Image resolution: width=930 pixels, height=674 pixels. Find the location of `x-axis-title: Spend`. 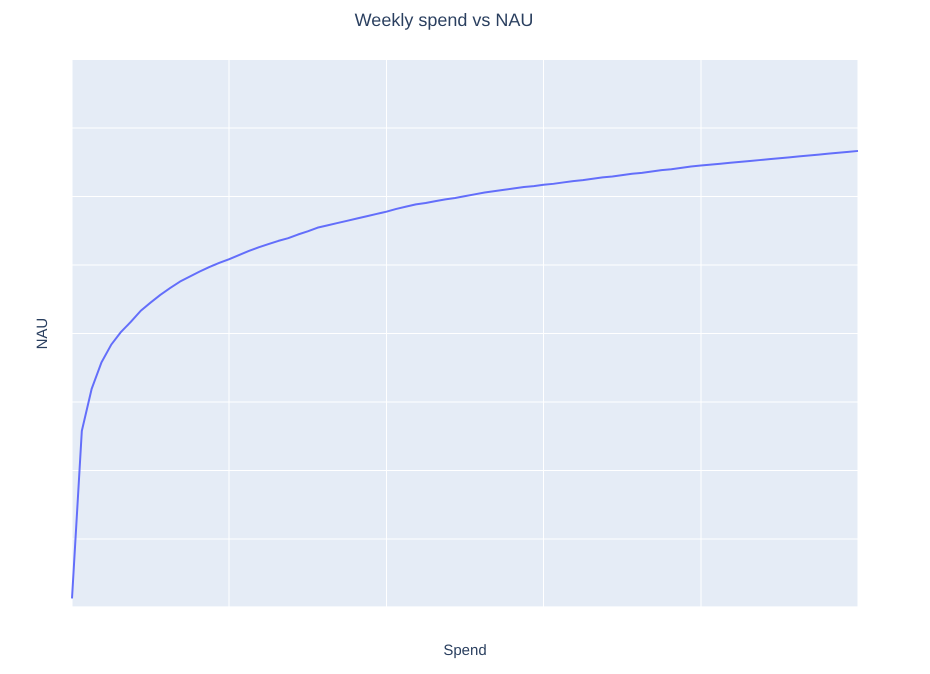

x-axis-title: Spend is located at coordinates (465, 651).